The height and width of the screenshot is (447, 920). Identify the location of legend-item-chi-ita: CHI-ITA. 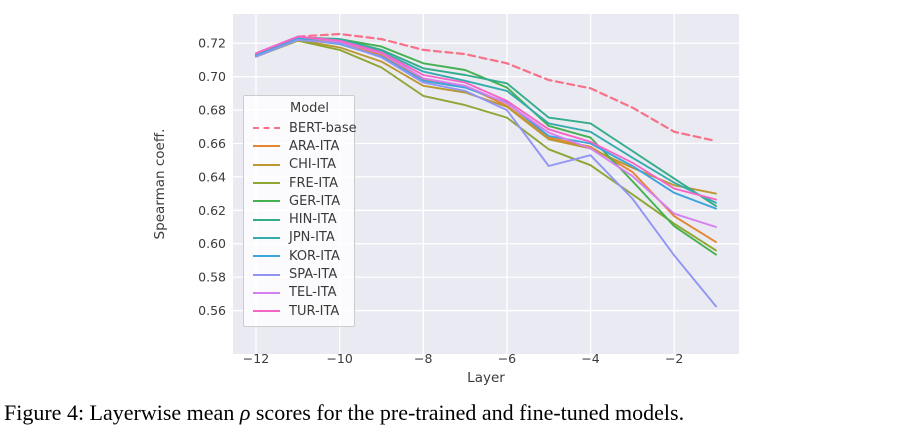
(299, 165).